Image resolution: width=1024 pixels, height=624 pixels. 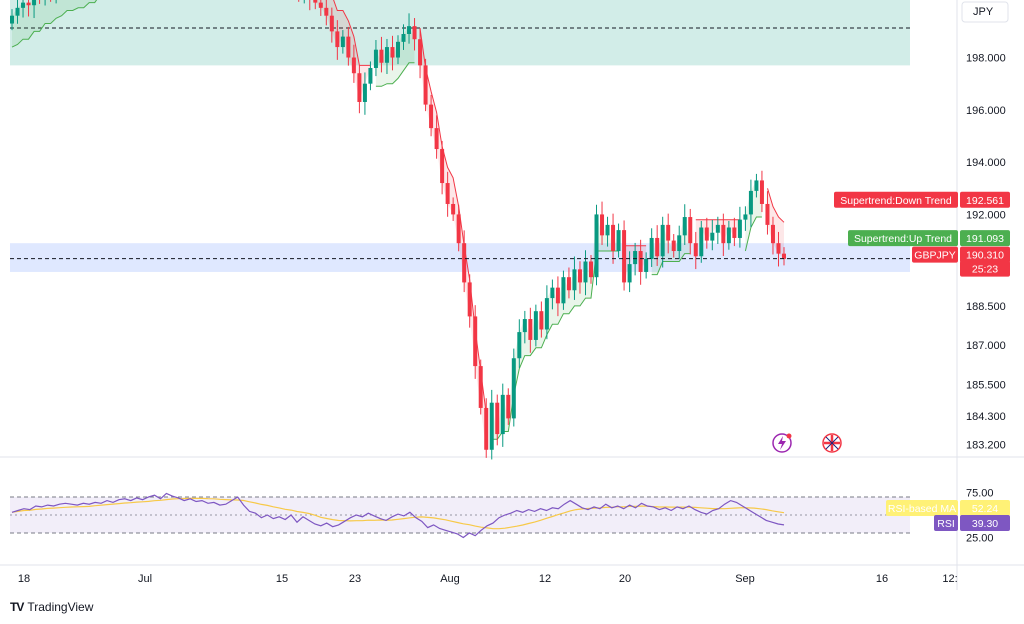 What do you see at coordinates (460, 257) in the screenshot?
I see `demand-zone` at bounding box center [460, 257].